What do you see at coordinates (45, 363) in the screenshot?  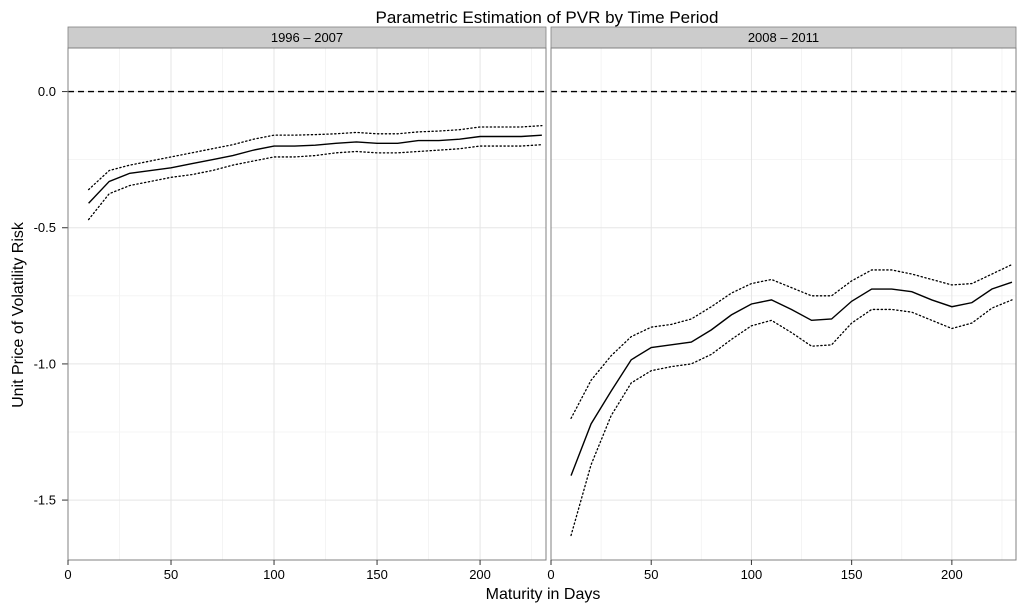 I see `y-tick-label: -1.0` at bounding box center [45, 363].